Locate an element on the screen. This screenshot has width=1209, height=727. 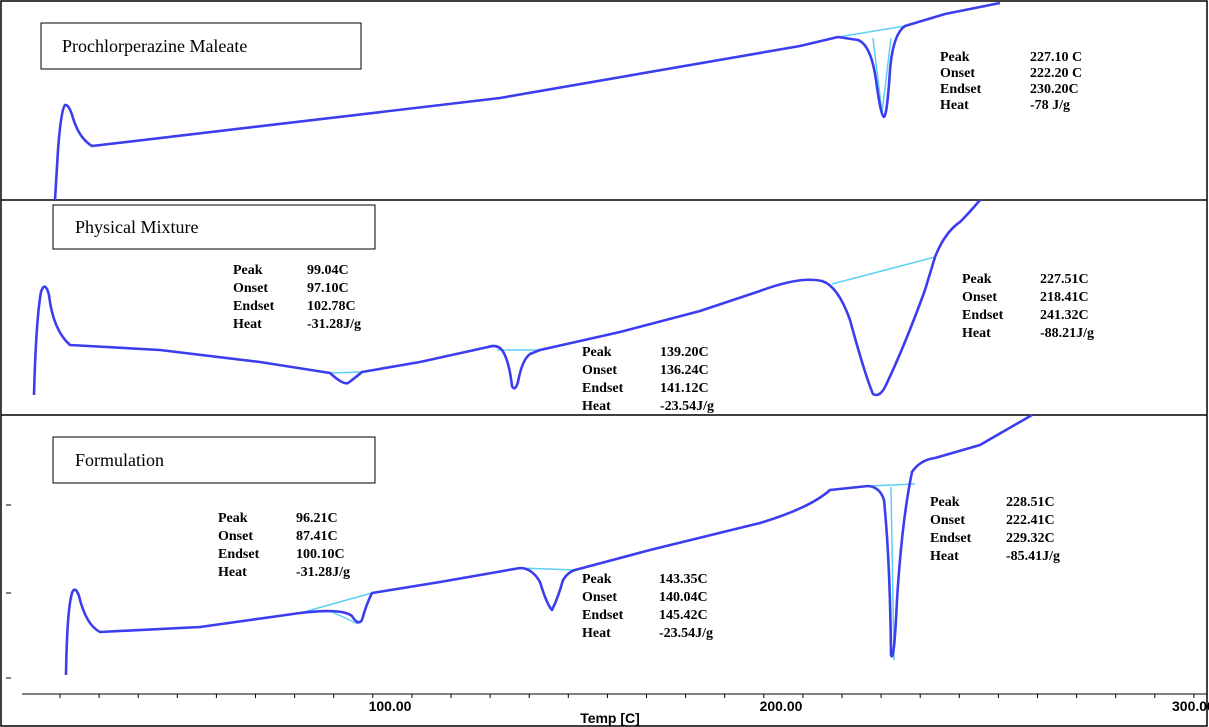
annotation-value-heat: -88.21J/g is located at coordinates (1067, 333).